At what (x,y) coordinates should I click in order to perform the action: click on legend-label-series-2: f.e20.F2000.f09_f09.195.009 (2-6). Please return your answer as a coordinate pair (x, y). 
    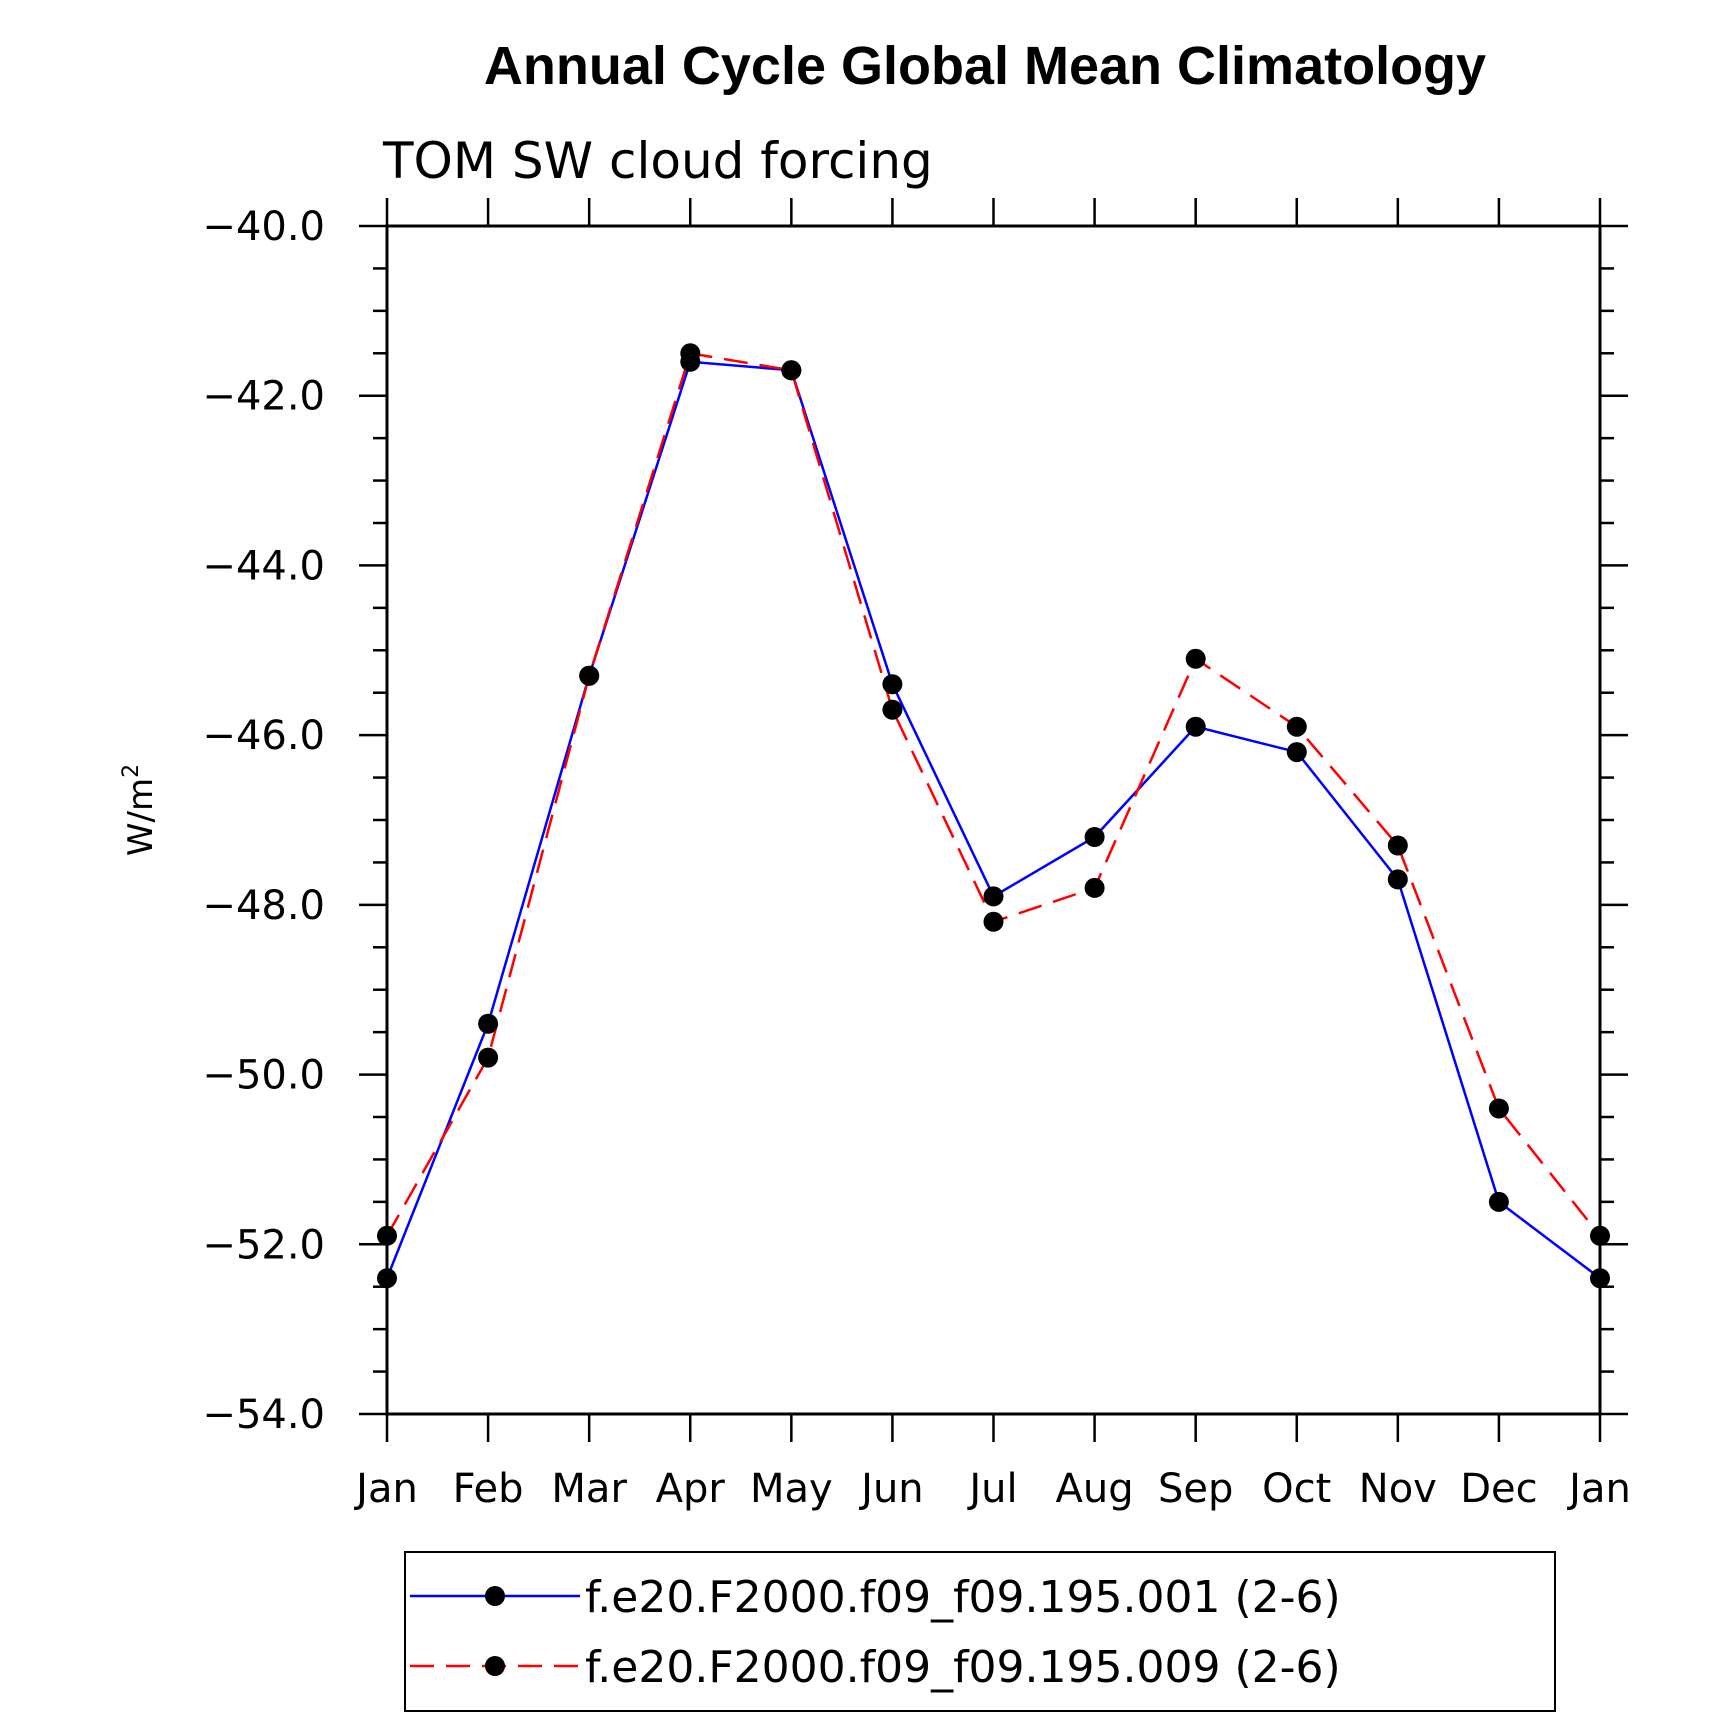
    Looking at the image, I should click on (963, 1667).